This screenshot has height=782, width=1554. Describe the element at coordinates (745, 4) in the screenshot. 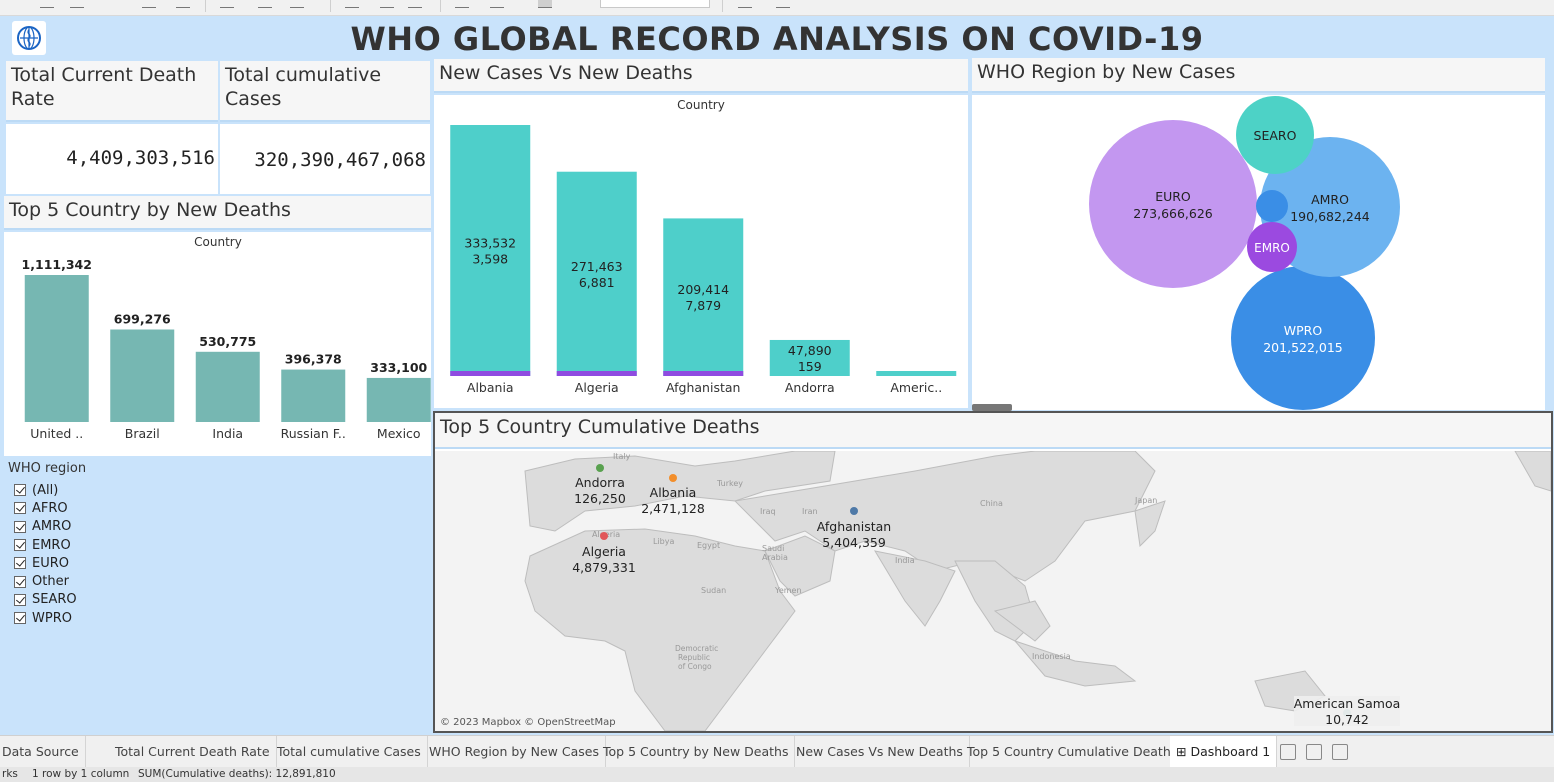

I see `show-cards-icon` at that location.